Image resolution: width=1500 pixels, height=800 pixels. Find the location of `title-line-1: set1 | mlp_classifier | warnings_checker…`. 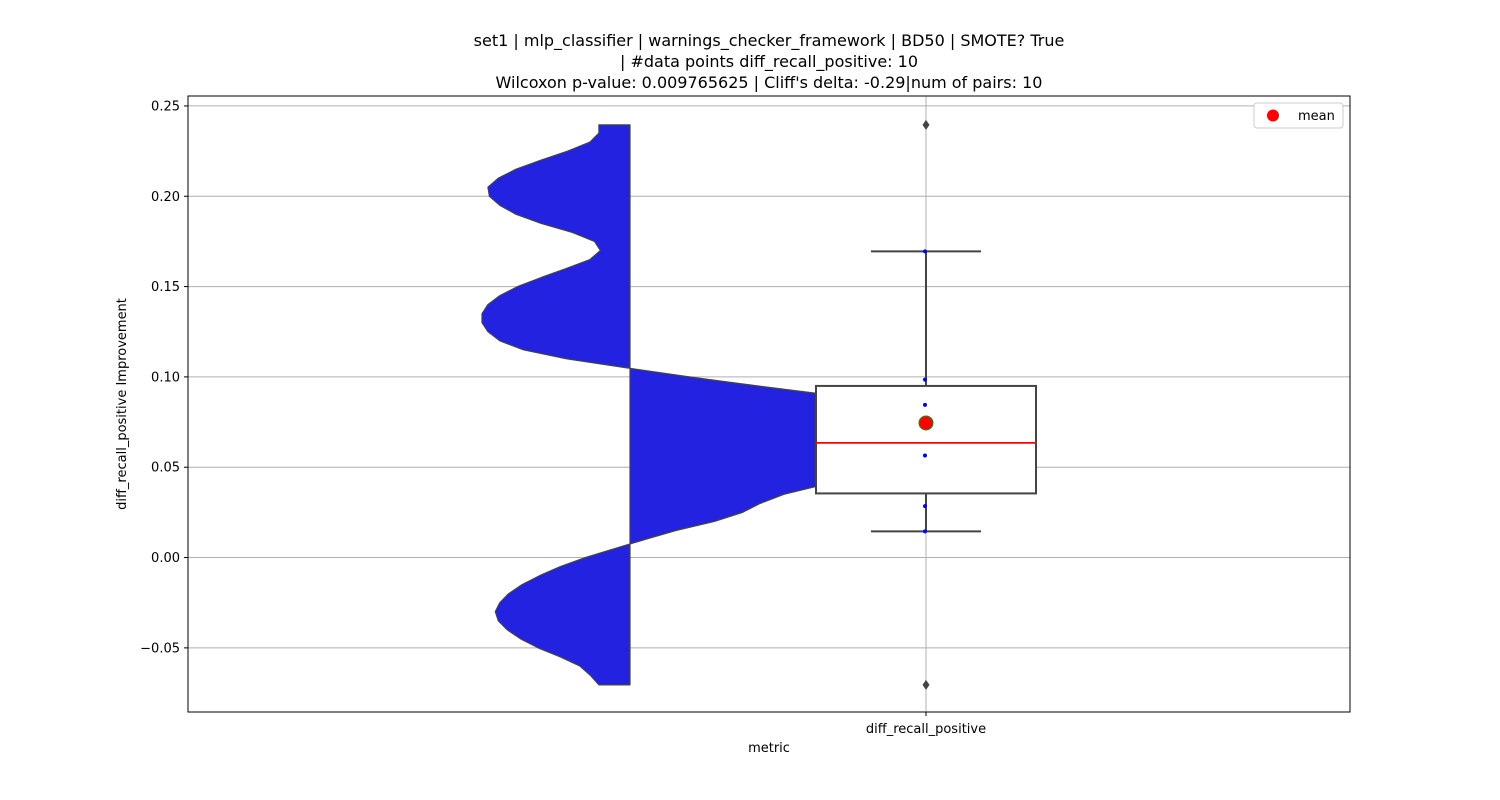

title-line-1: set1 | mlp_classifier | warnings_checker… is located at coordinates (769, 41).